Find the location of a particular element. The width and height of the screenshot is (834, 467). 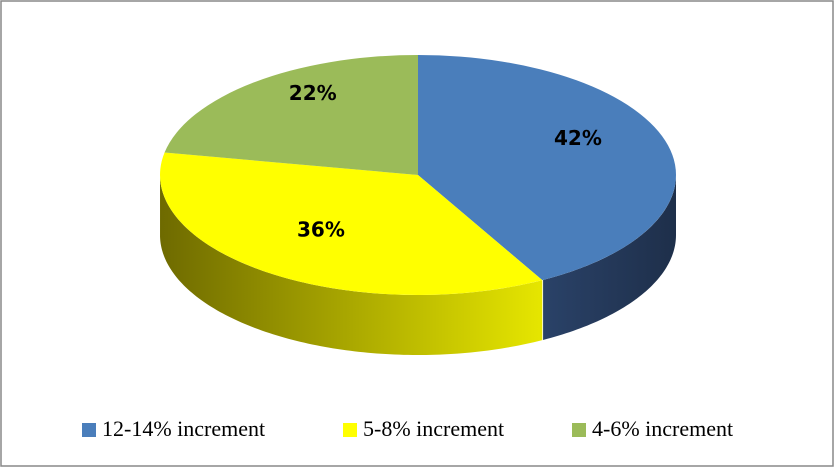

pie-side is located at coordinates (609, 257).